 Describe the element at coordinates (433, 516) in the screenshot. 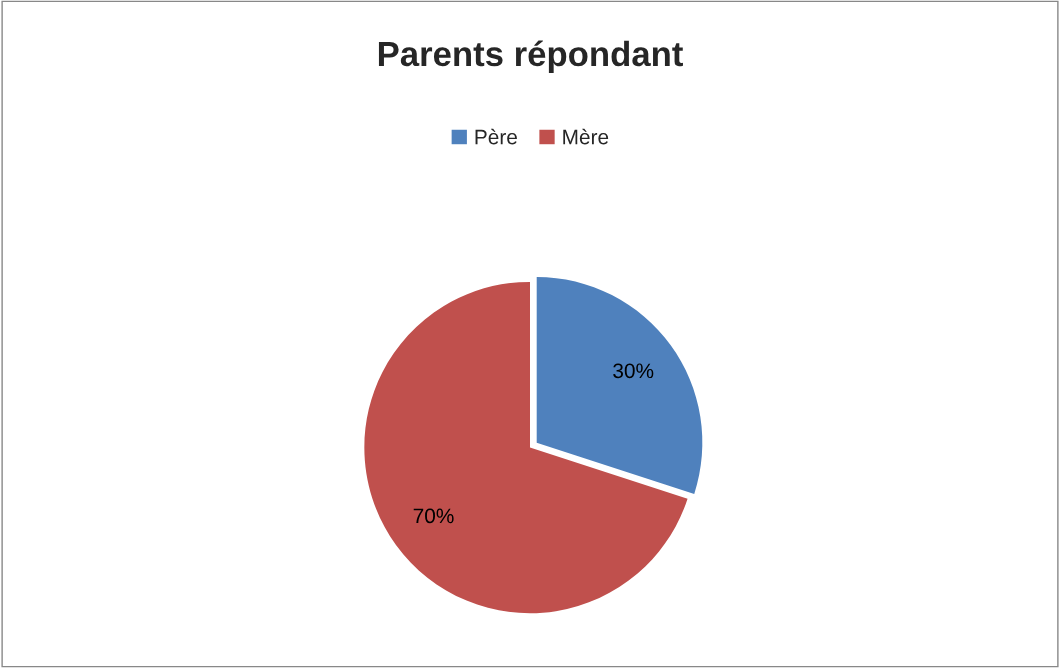

I see `data-label: 70%` at that location.